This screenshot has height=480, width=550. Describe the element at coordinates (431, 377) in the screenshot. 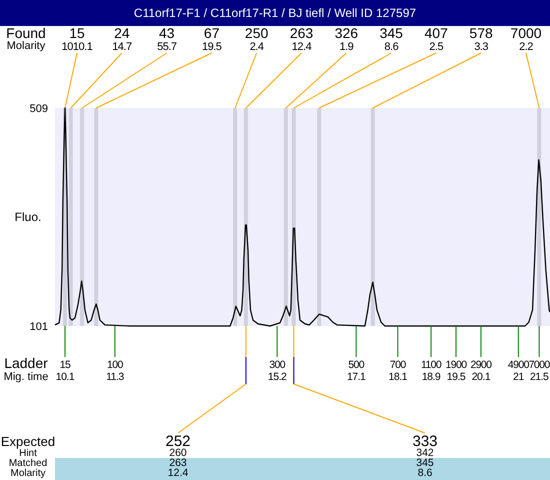

I see `x-tick-label: 18.9` at that location.